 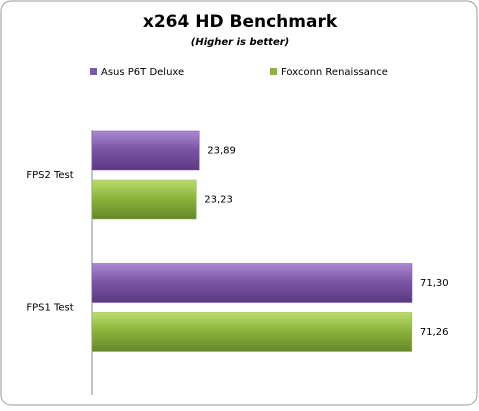 What do you see at coordinates (434, 332) in the screenshot?
I see `value-label: 71,26` at bounding box center [434, 332].